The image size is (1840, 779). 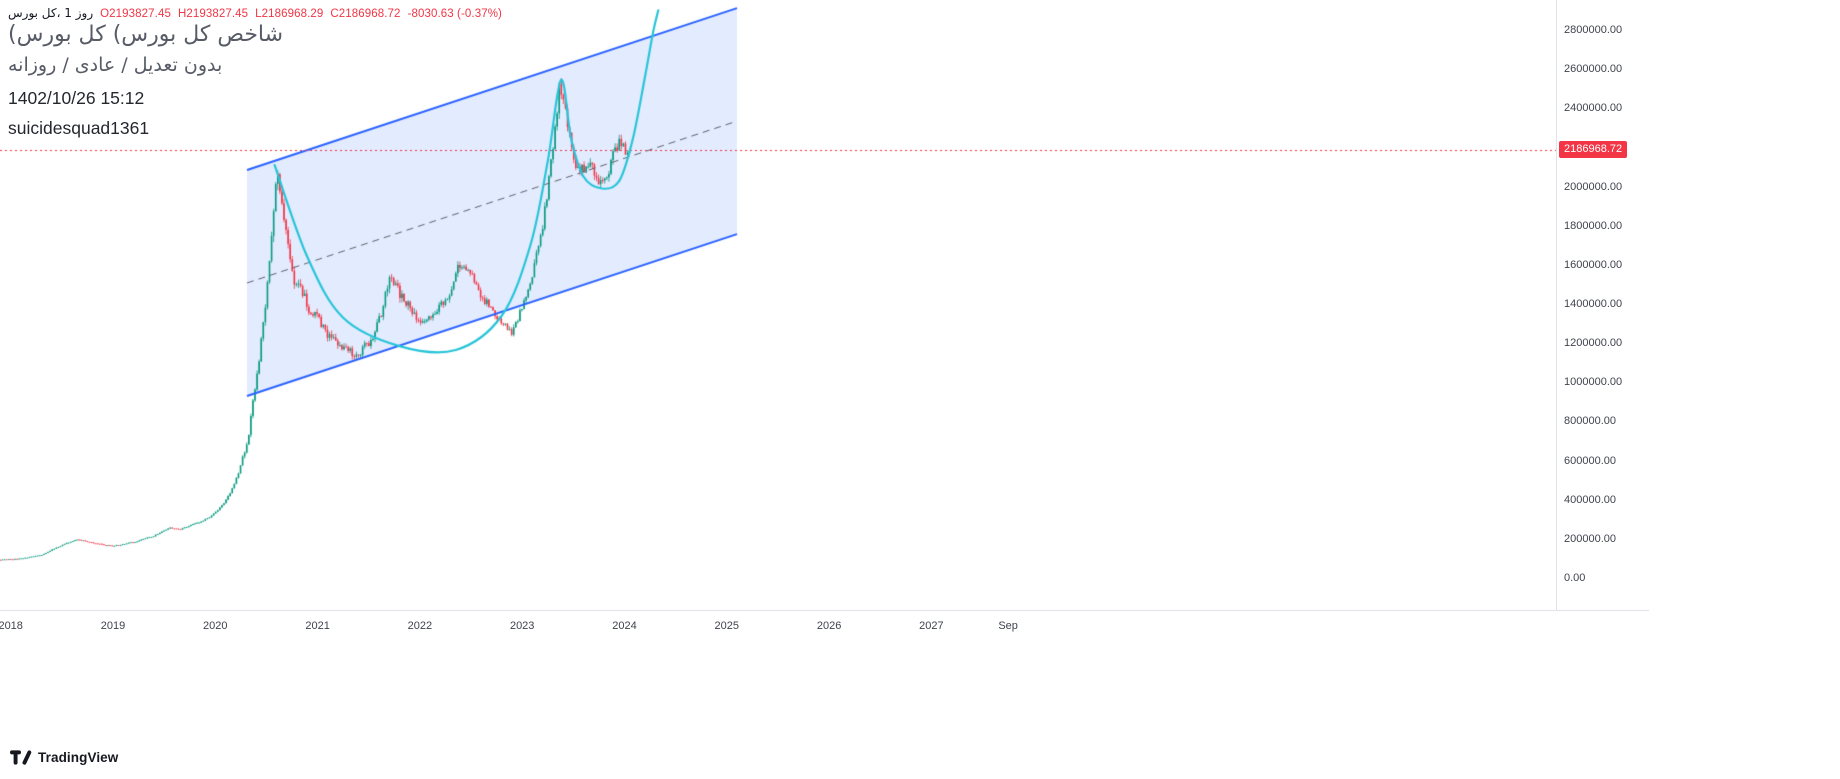 I want to click on last-price-tag: 2186968.72, so click(x=1593, y=149).